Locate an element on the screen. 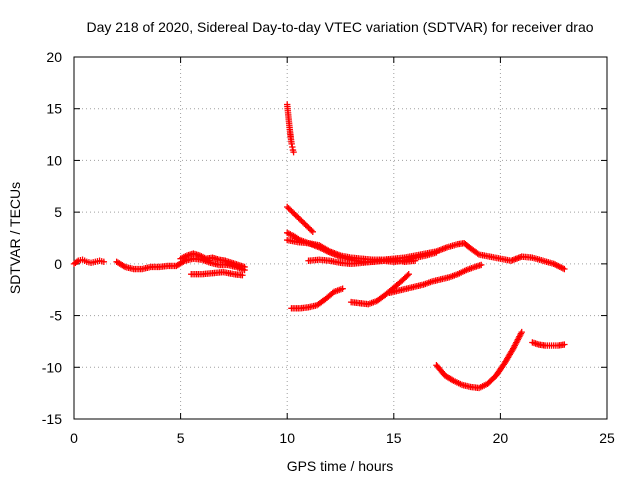 This screenshot has width=640, height=480. y-axis-label: SDTVAR / TECUs is located at coordinates (15, 238).